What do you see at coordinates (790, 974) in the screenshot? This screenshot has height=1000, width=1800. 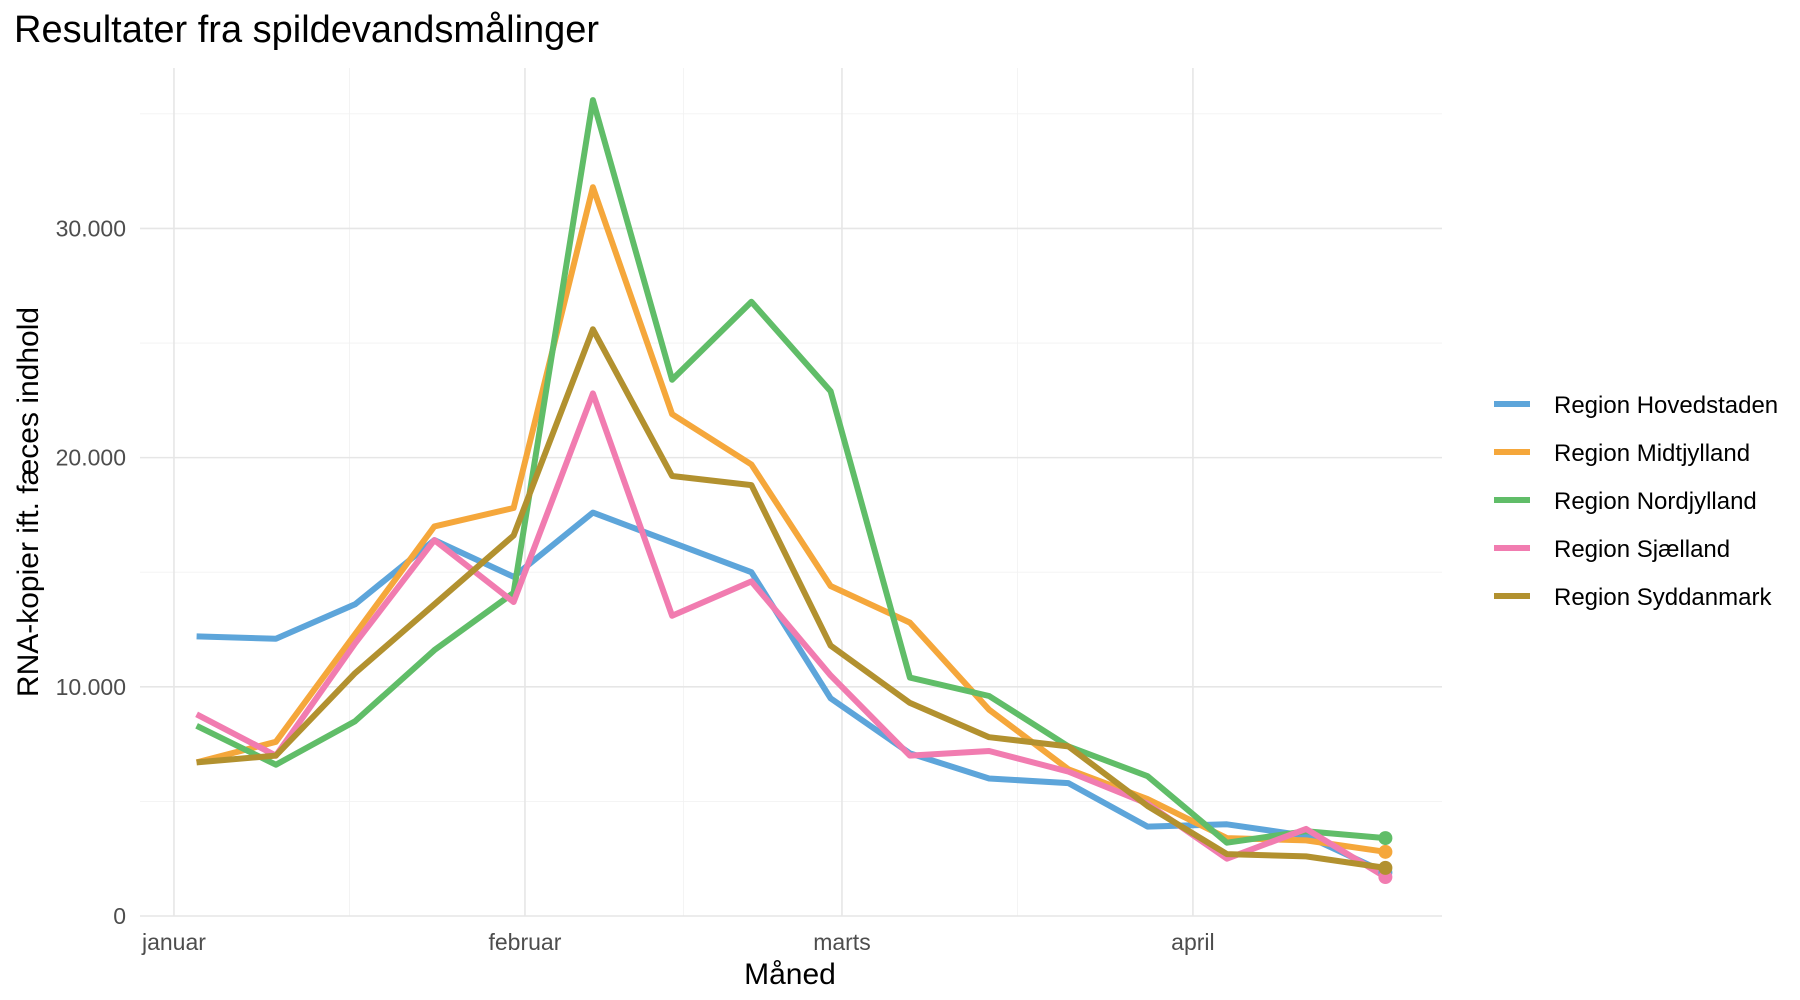 I see `x-axis-title: Måned` at bounding box center [790, 974].